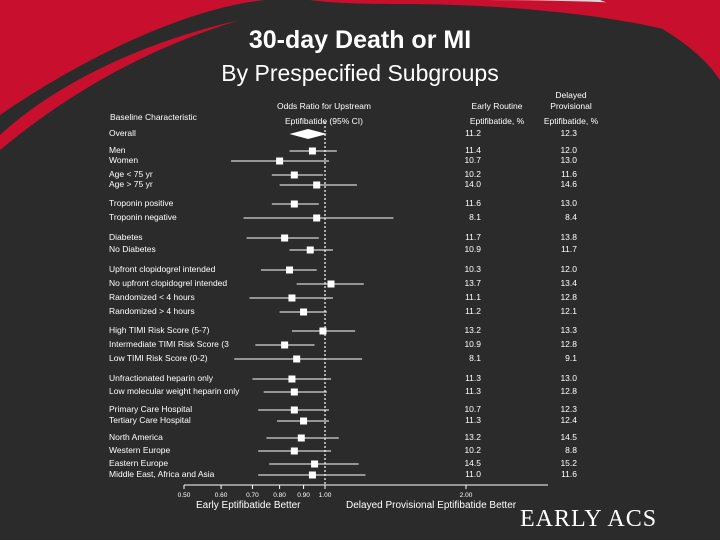  What do you see at coordinates (568, 437) in the screenshot?
I see `delayed-value: 14.5` at bounding box center [568, 437].